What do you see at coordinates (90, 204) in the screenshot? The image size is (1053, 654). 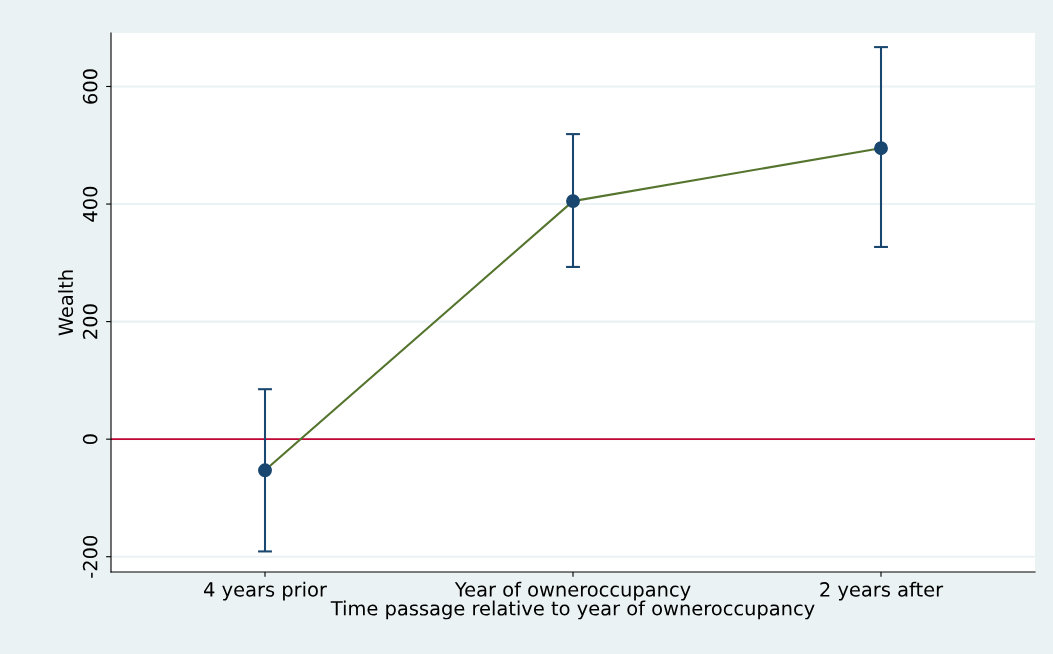 I see `y-tick-label: 400` at bounding box center [90, 204].